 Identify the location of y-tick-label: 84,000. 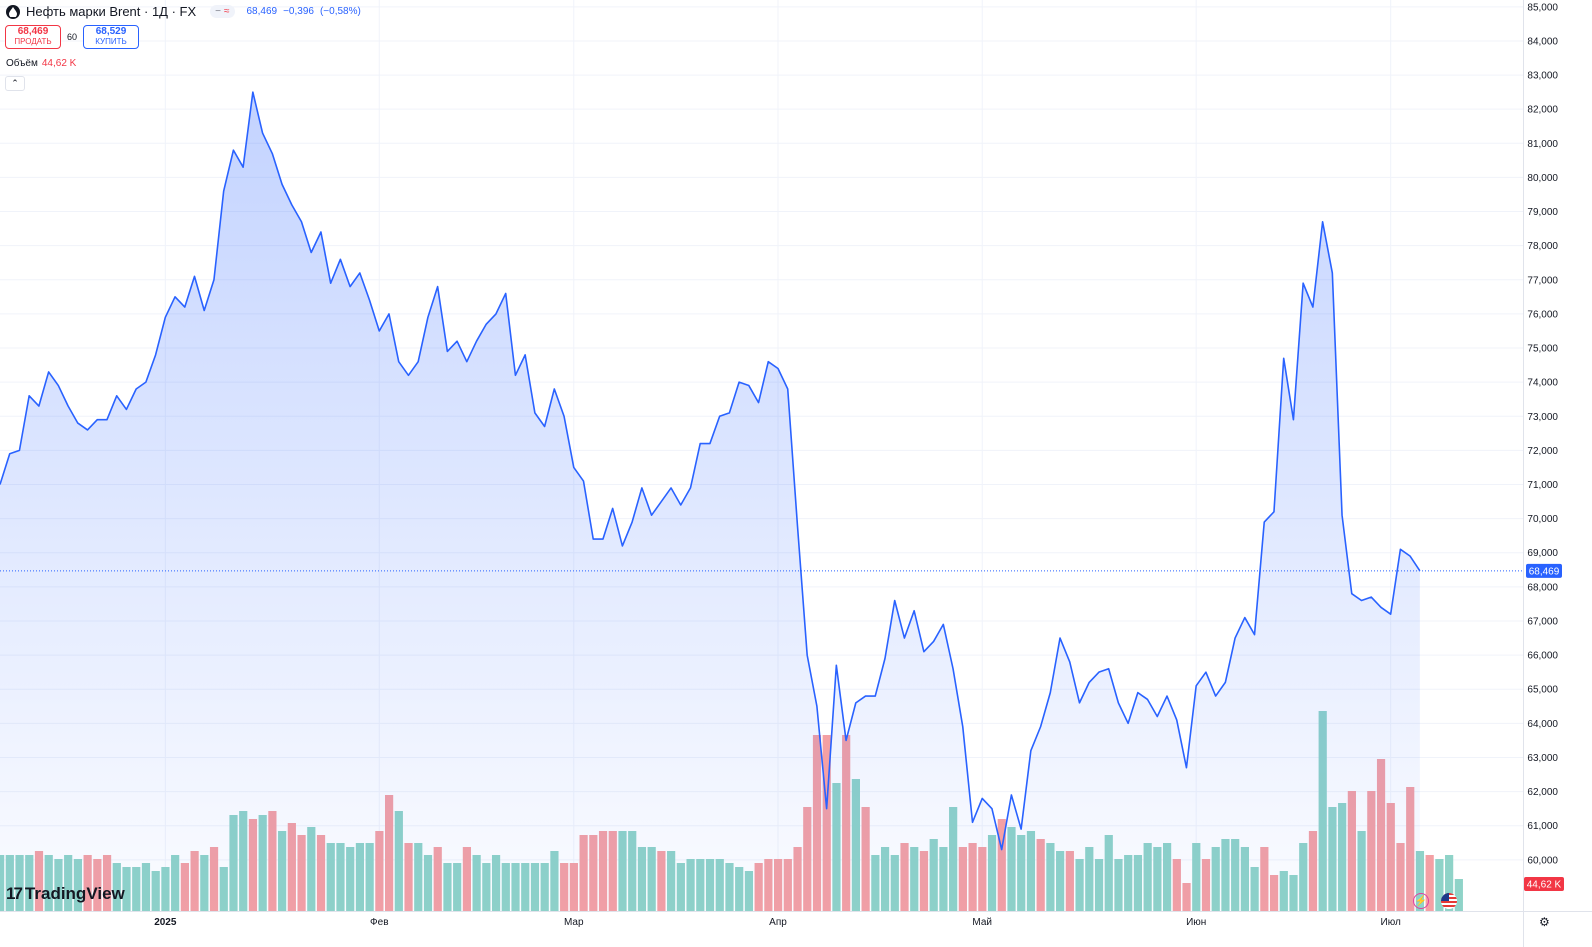
(1542, 41).